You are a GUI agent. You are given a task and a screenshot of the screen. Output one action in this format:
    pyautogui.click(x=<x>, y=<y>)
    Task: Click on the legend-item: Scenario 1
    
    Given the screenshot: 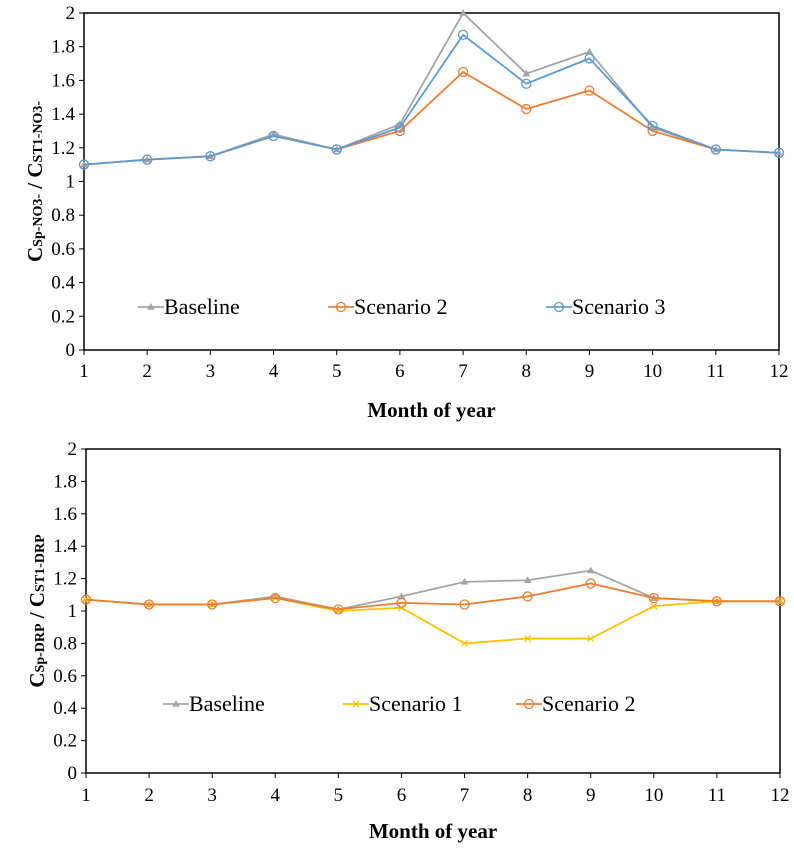 What is the action you would take?
    pyautogui.click(x=402, y=703)
    